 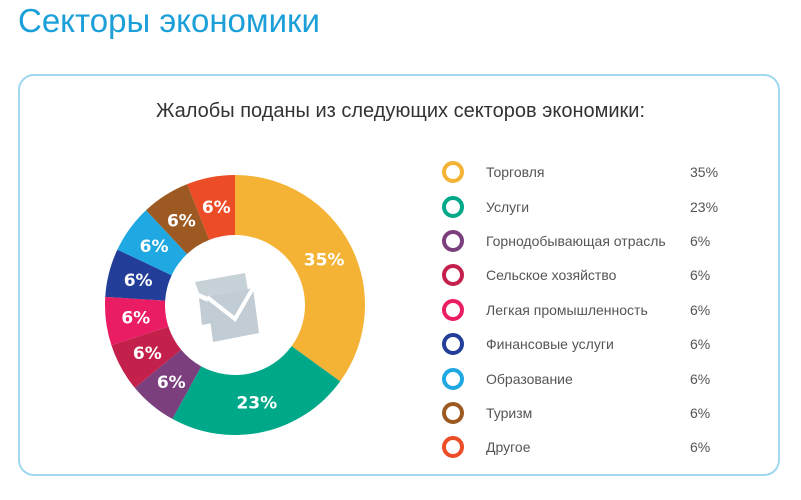 I want to click on slice-label: 35%, so click(x=324, y=261).